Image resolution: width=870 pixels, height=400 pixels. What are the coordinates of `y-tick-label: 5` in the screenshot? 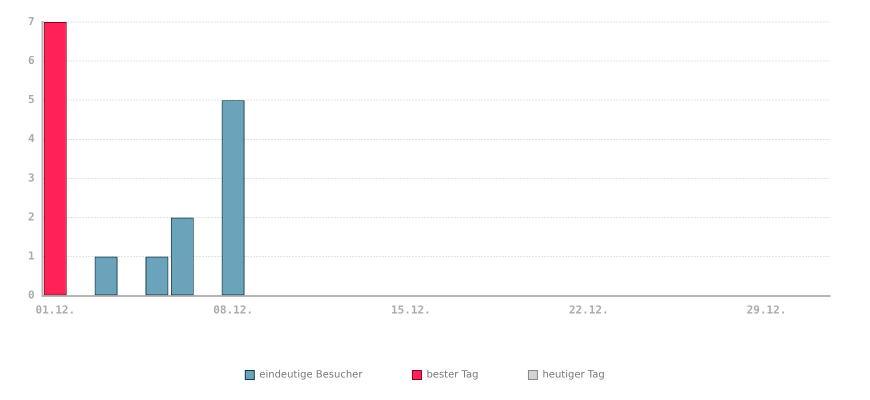 It's located at (31, 99).